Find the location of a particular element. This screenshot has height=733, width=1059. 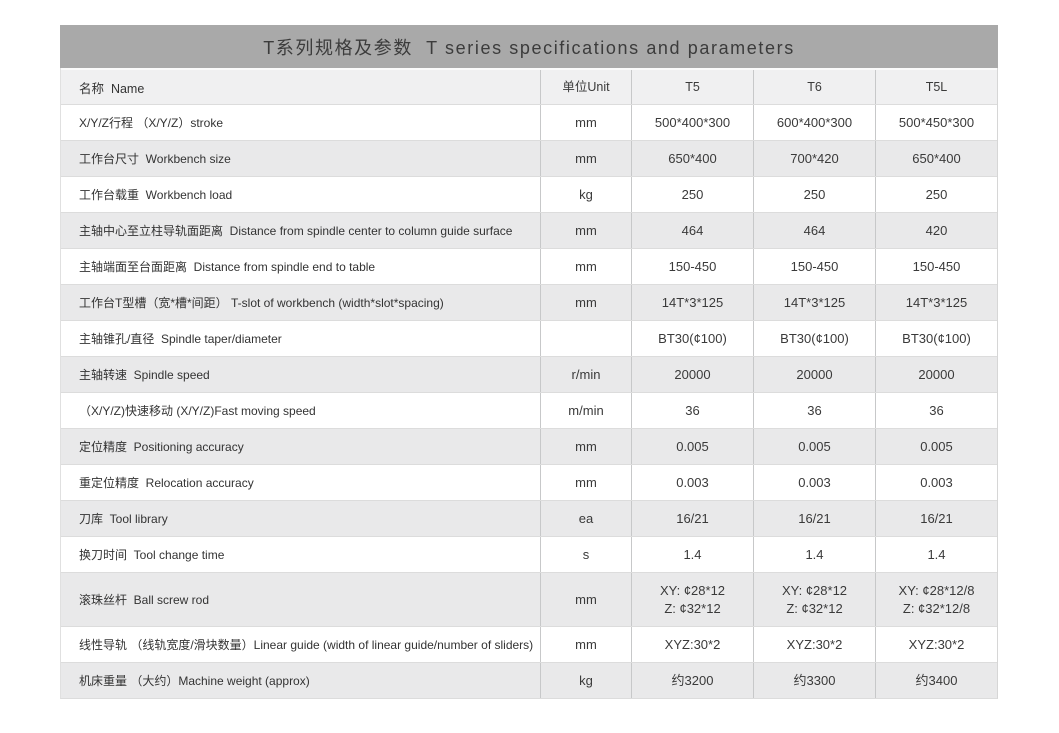

unit-cell: r/min is located at coordinates (585, 374).